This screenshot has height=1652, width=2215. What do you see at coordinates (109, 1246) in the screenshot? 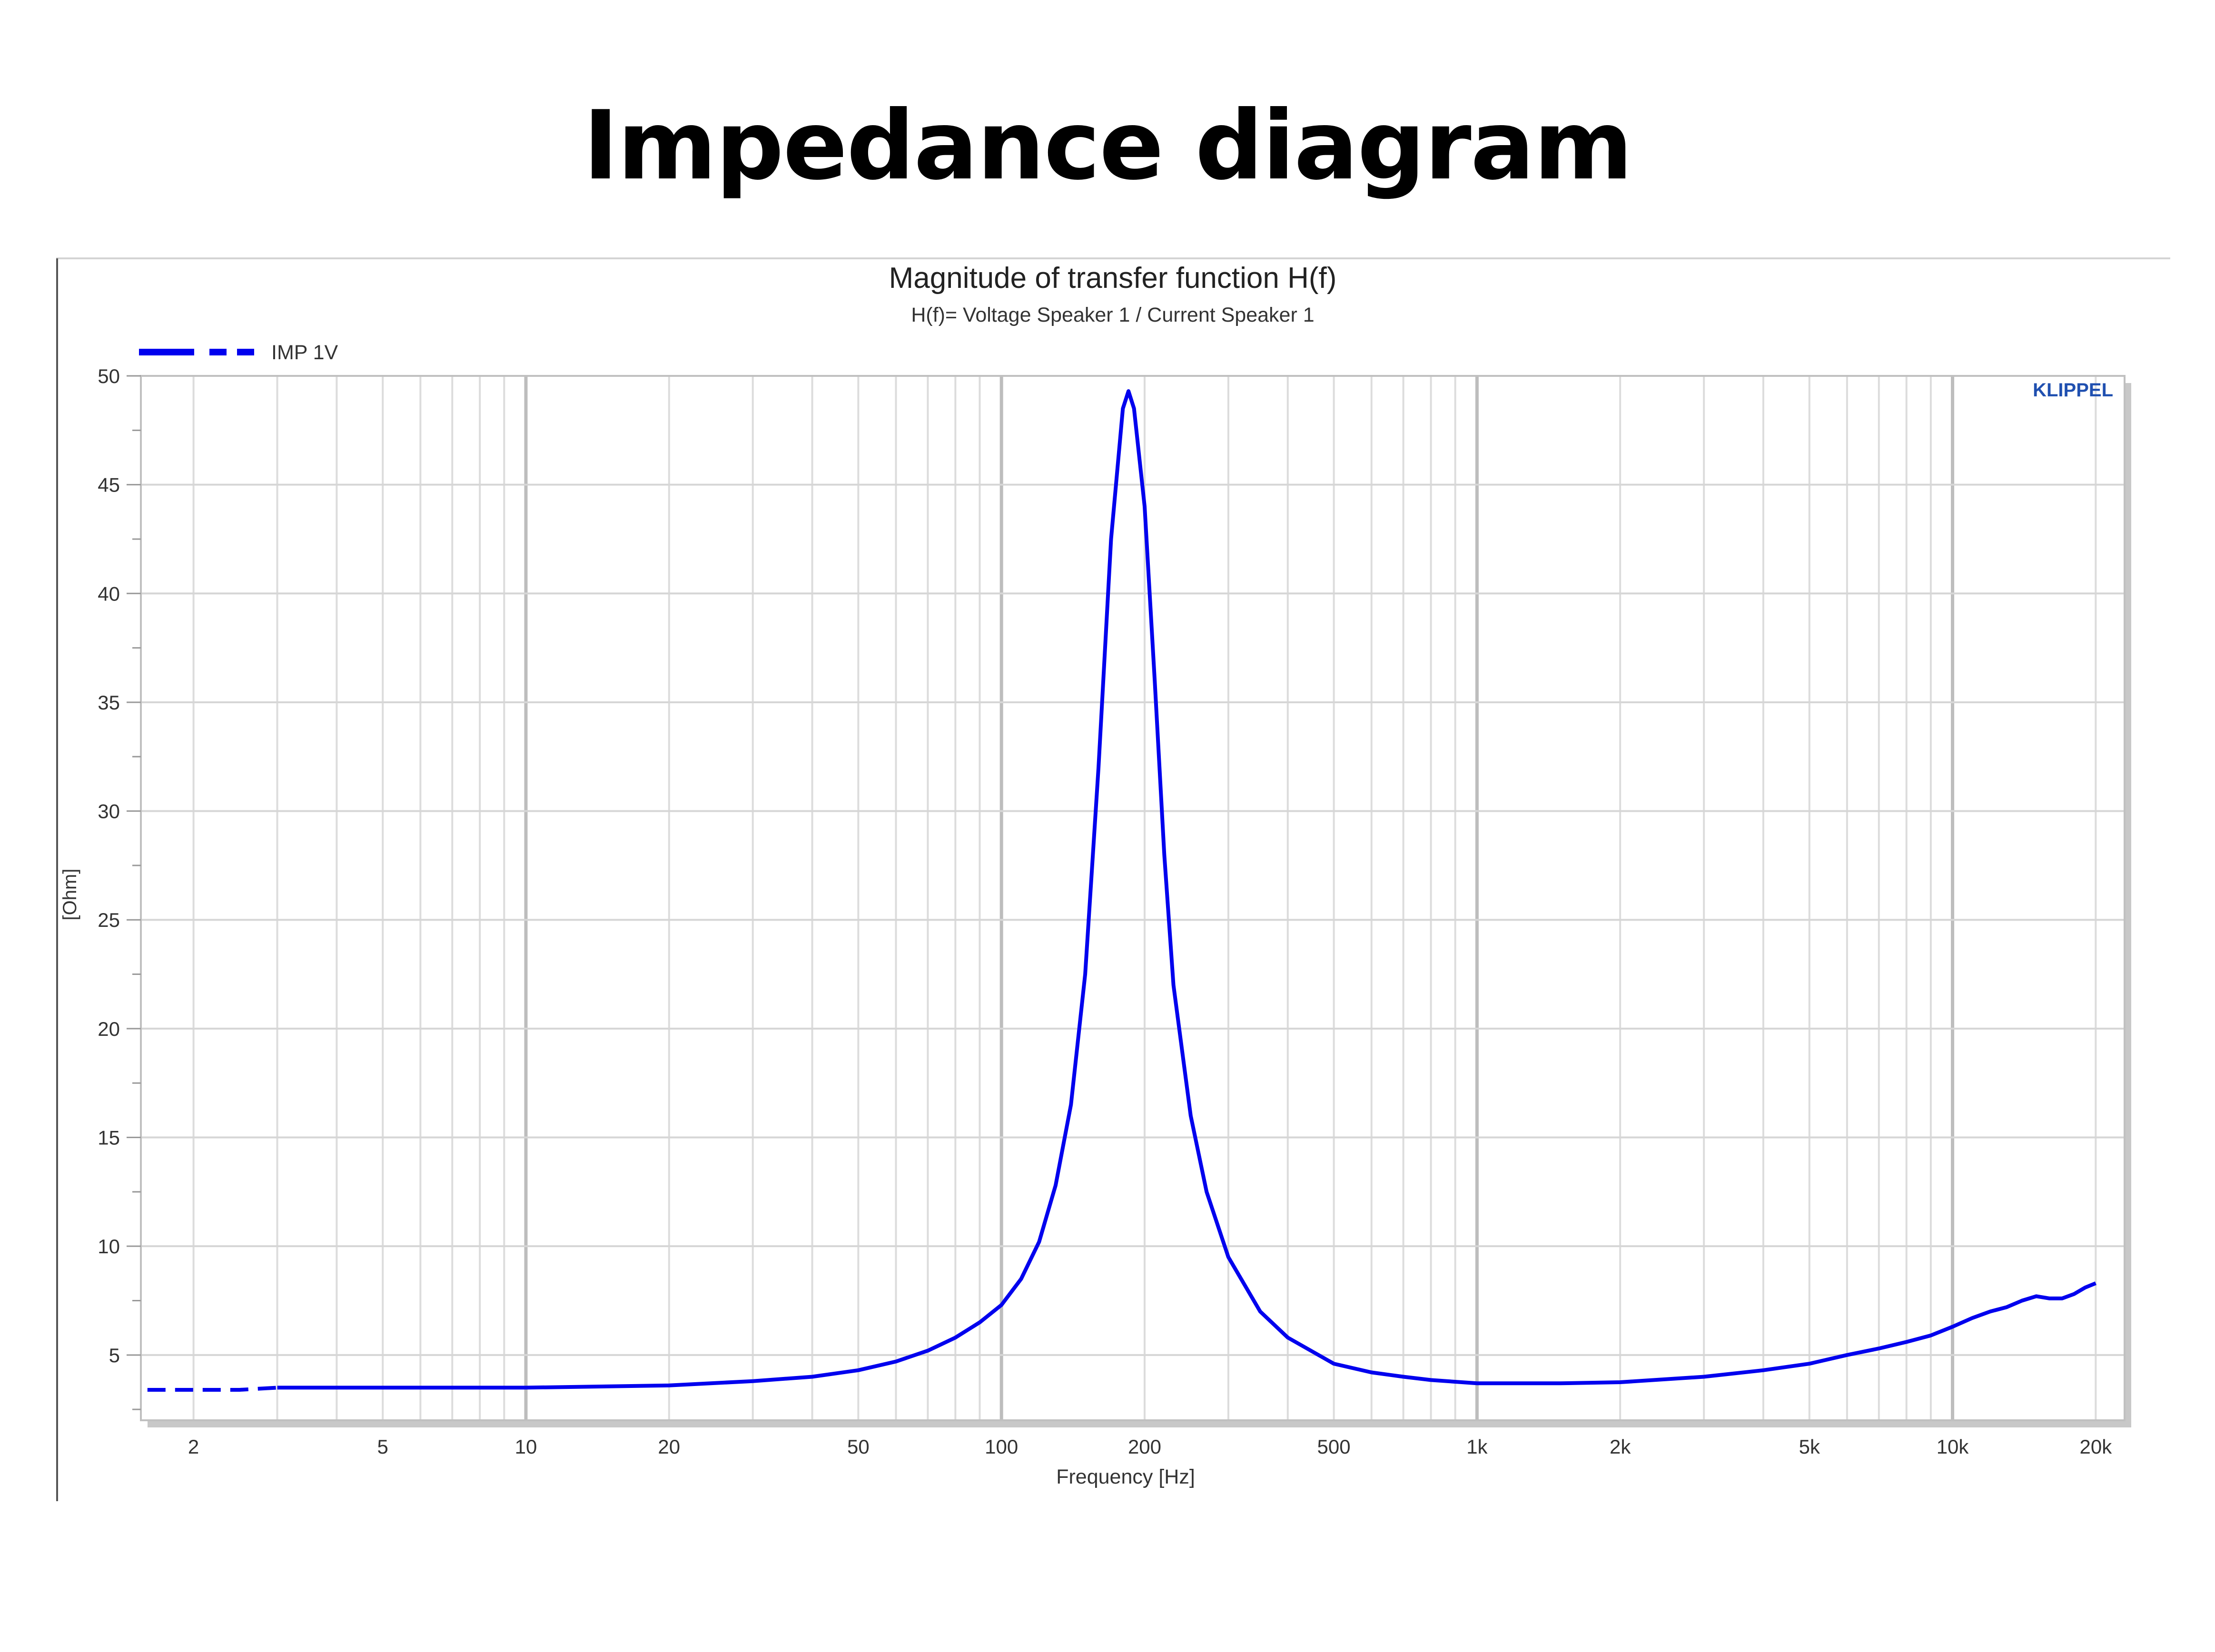
I see `y-tick-label: 10` at bounding box center [109, 1246].